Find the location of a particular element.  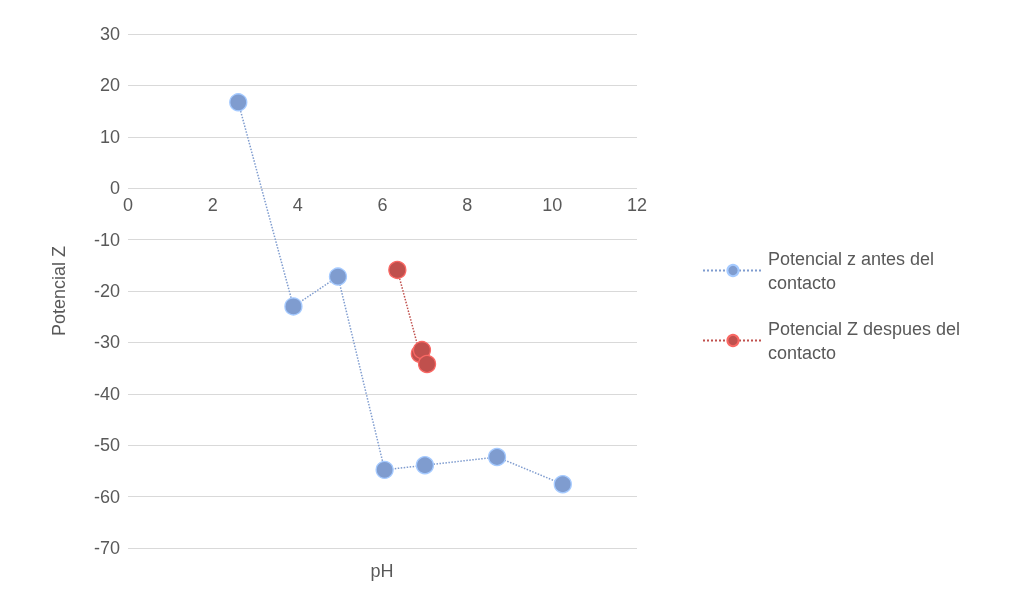

y-tick-label: -10 is located at coordinates (106, 239).